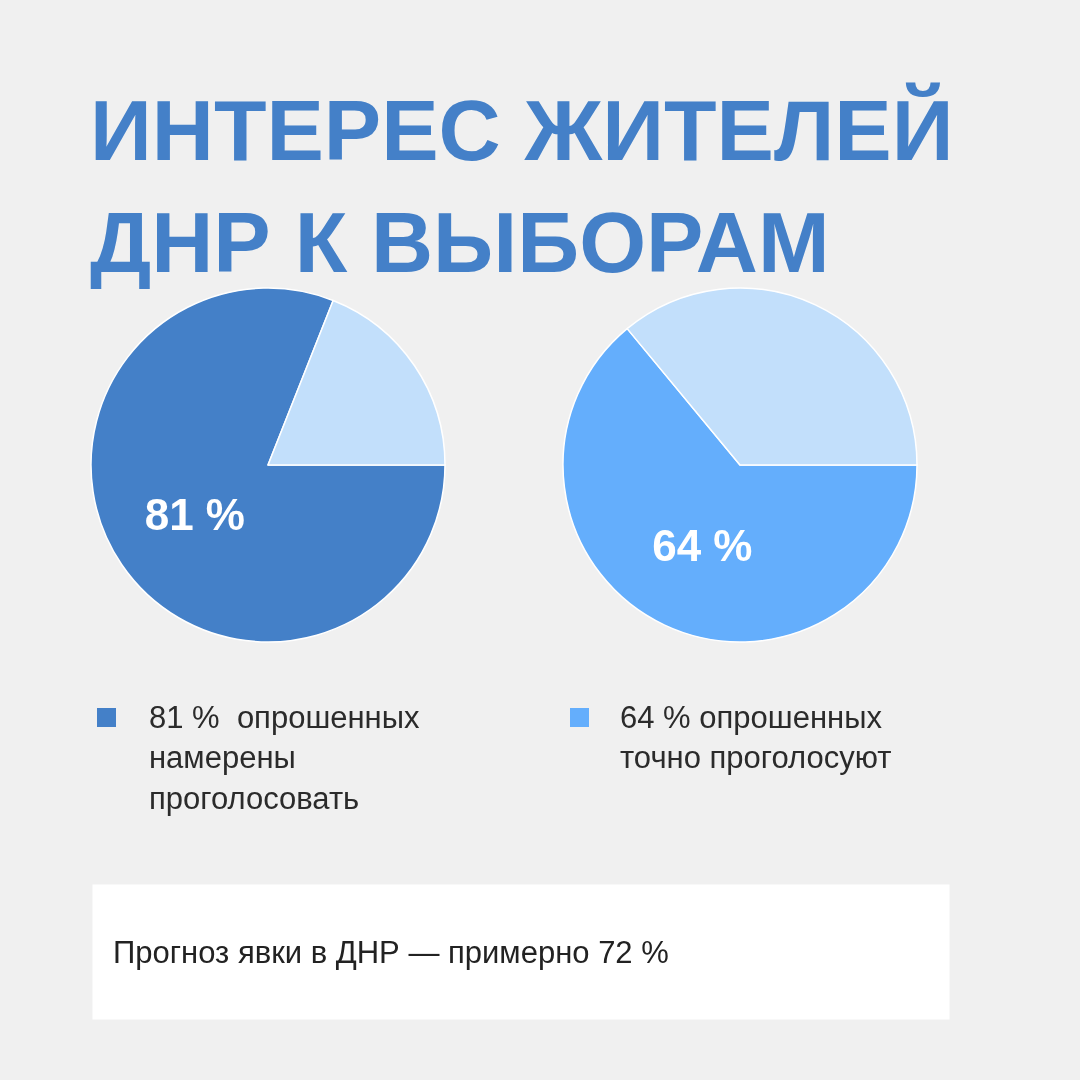 The image size is (1080, 1080). Describe the element at coordinates (268, 465) in the screenshot. I see `pie-slice` at that location.